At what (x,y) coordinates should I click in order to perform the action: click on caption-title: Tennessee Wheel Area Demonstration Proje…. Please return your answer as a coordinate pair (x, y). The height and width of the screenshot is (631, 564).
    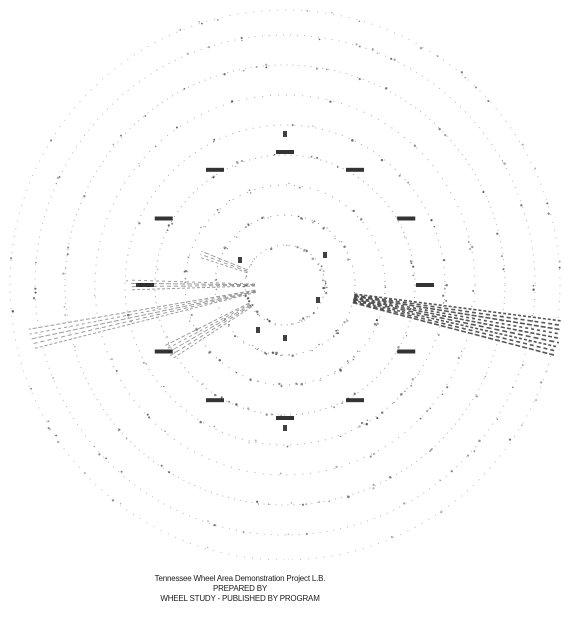
    Looking at the image, I should click on (240, 578).